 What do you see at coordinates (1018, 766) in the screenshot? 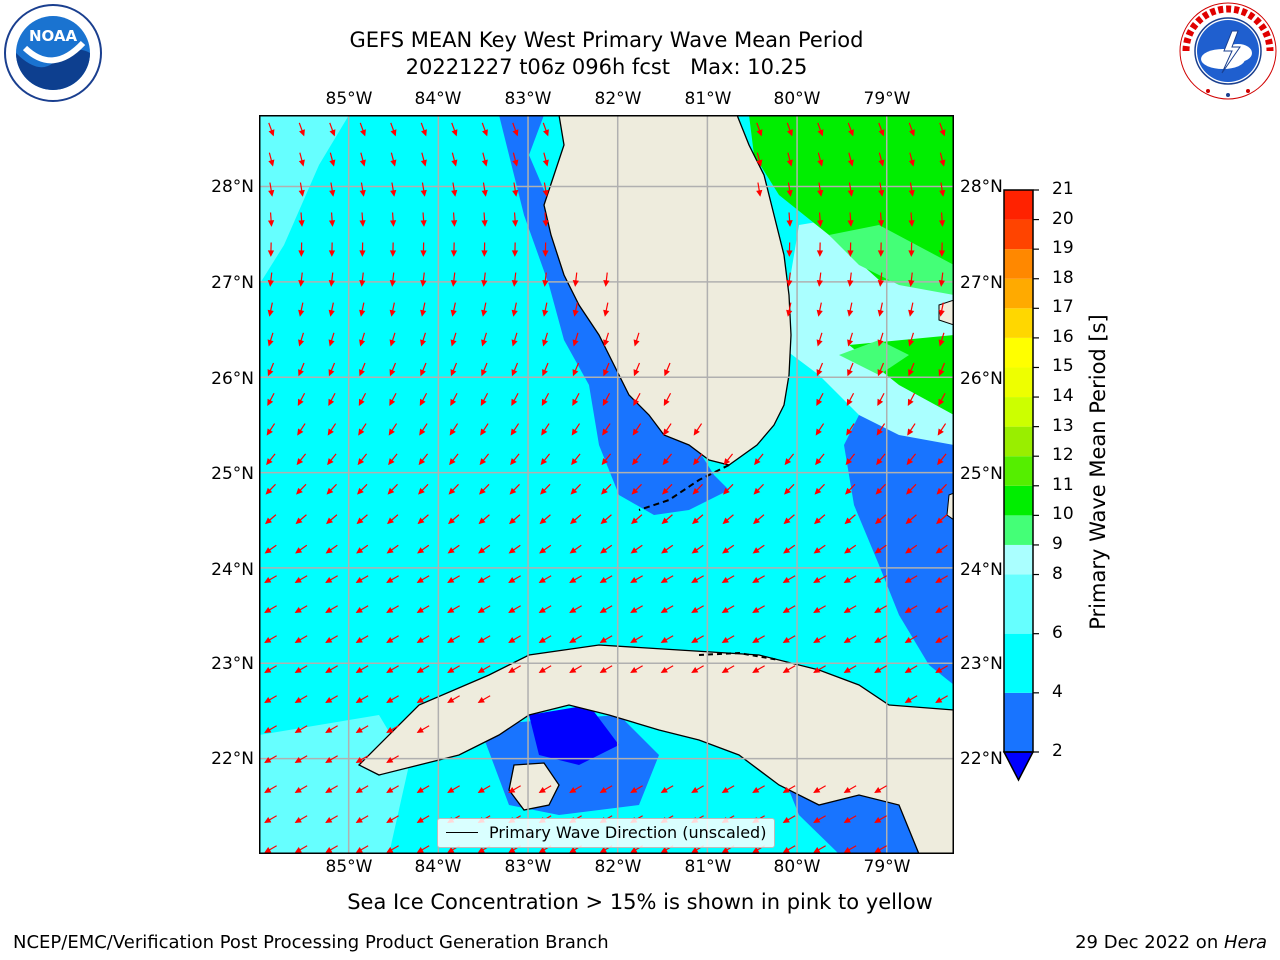
I see `colorbar-extend-arrow` at bounding box center [1018, 766].